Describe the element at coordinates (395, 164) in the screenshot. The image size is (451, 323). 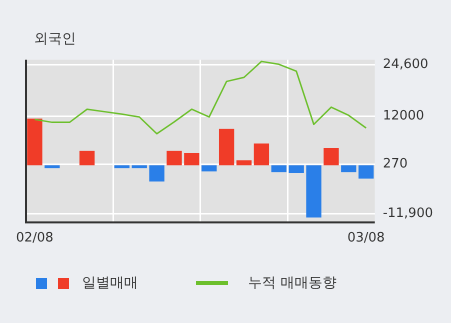
I see `y-tick-label: 270` at that location.